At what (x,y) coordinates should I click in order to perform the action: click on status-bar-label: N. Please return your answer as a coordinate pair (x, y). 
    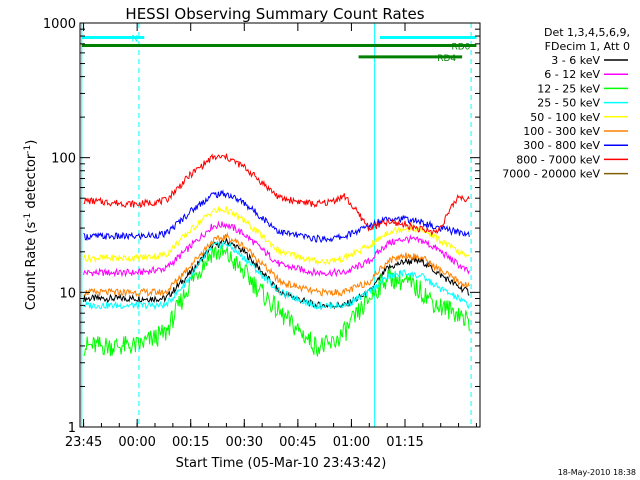
    Looking at the image, I should click on (135, 40).